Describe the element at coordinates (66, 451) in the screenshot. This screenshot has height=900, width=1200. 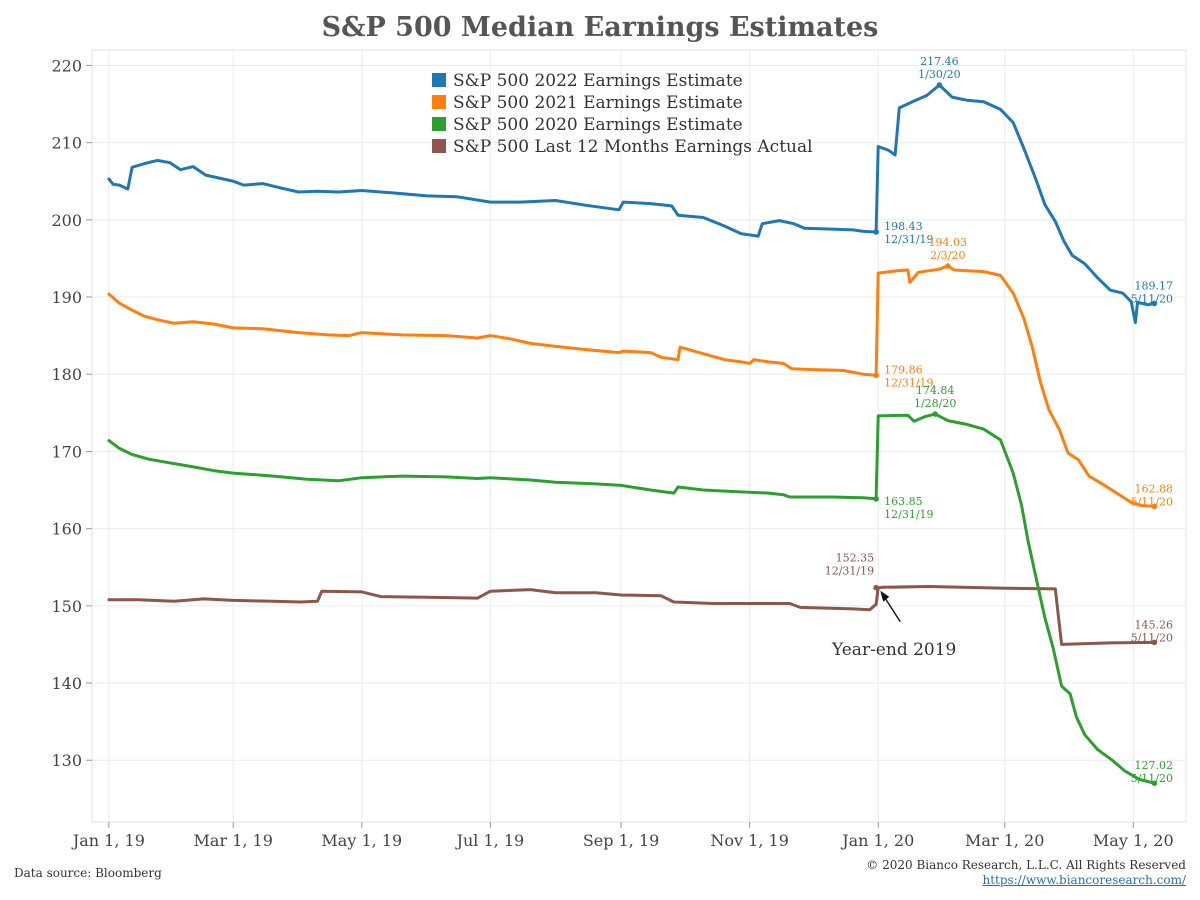
I see `y-tick-label: 170` at that location.